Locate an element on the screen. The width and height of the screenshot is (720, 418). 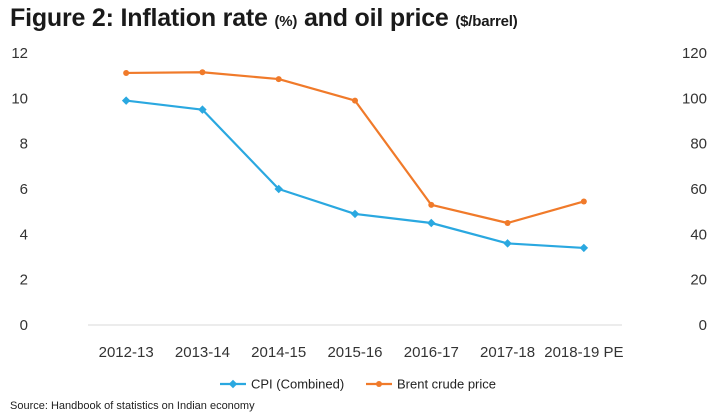
x-tick-label: 2016-17 is located at coordinates (431, 352).